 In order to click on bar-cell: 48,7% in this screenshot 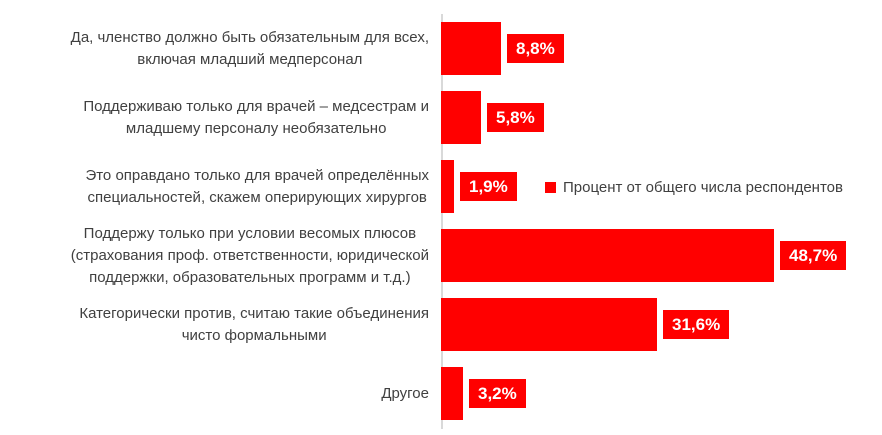, I will do `click(644, 255)`.